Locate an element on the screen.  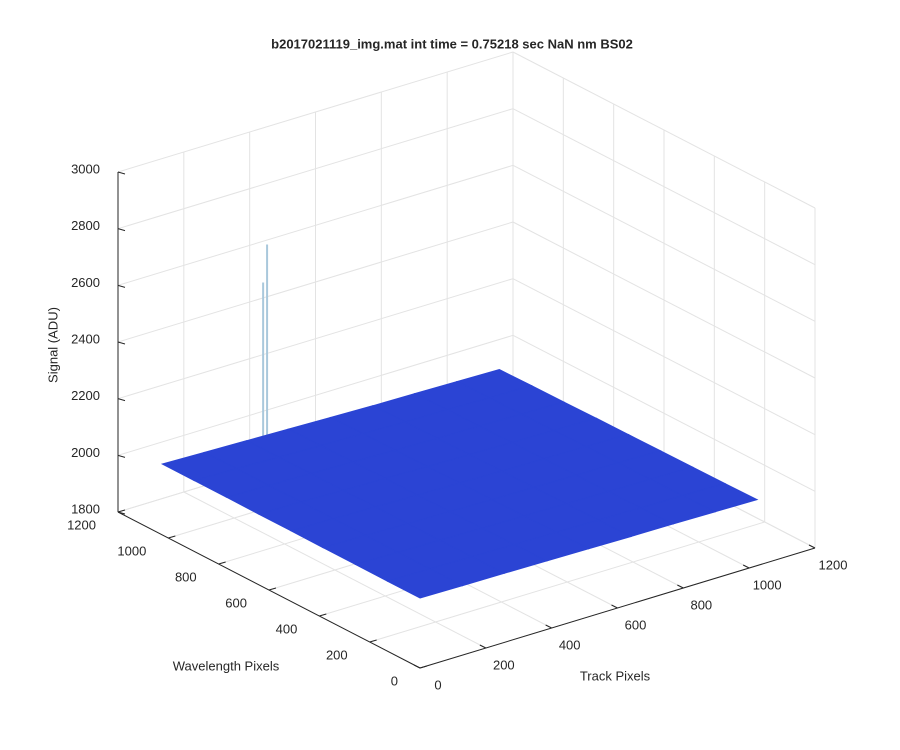
y-tick-label: 0 is located at coordinates (394, 680).